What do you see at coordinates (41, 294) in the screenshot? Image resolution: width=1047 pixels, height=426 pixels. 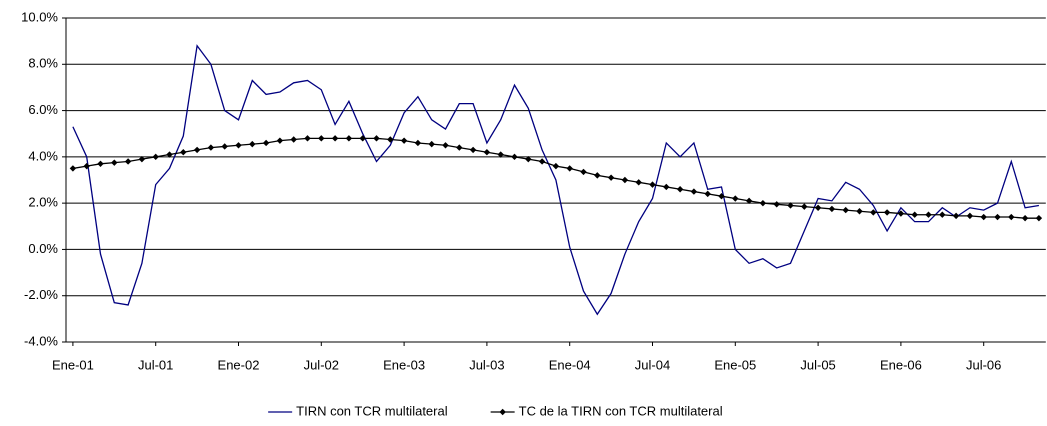 I see `y-tick-label: -2.0%` at bounding box center [41, 294].